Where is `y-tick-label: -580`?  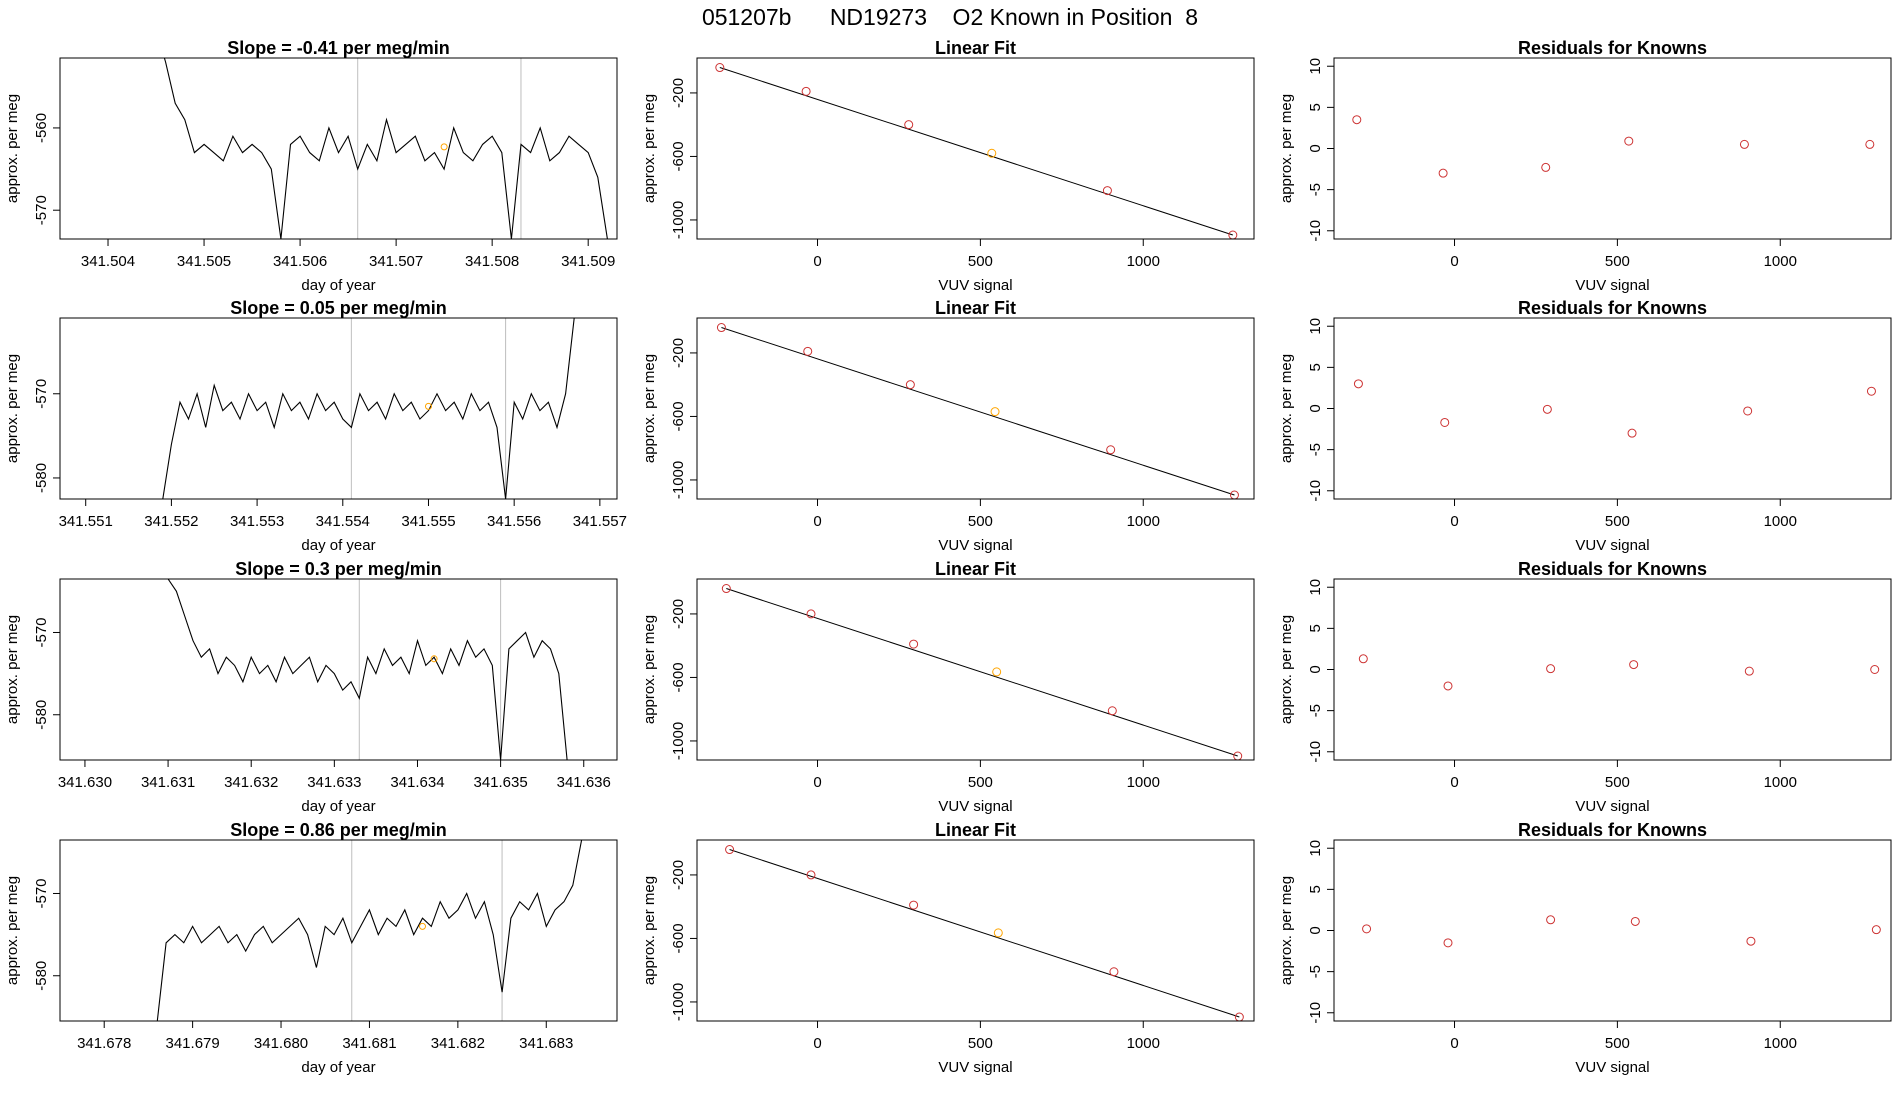 y-tick-label: -580 is located at coordinates (41, 715).